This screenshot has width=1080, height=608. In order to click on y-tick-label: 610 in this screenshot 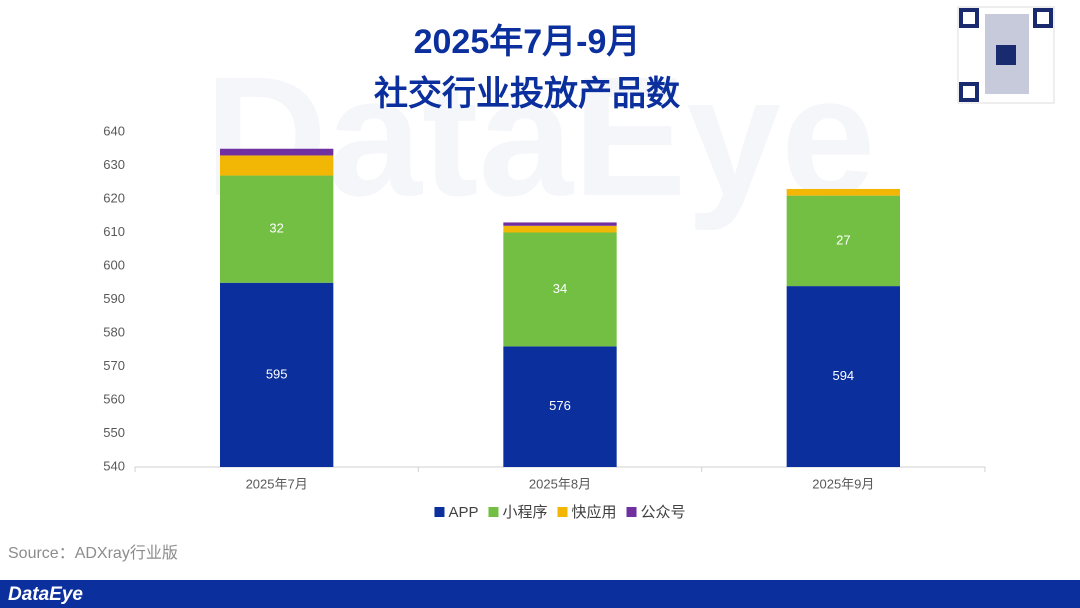, I will do `click(114, 231)`.